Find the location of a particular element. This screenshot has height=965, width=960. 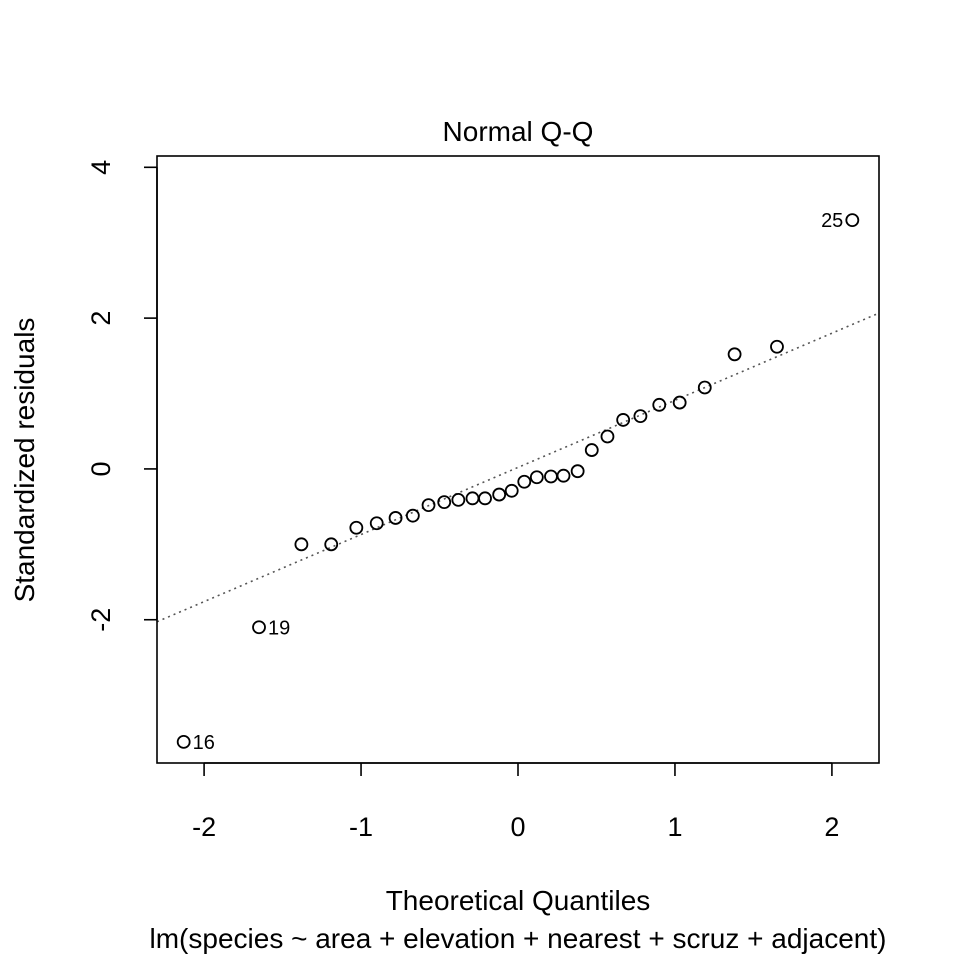

x-tick-label: 0 is located at coordinates (517, 827).